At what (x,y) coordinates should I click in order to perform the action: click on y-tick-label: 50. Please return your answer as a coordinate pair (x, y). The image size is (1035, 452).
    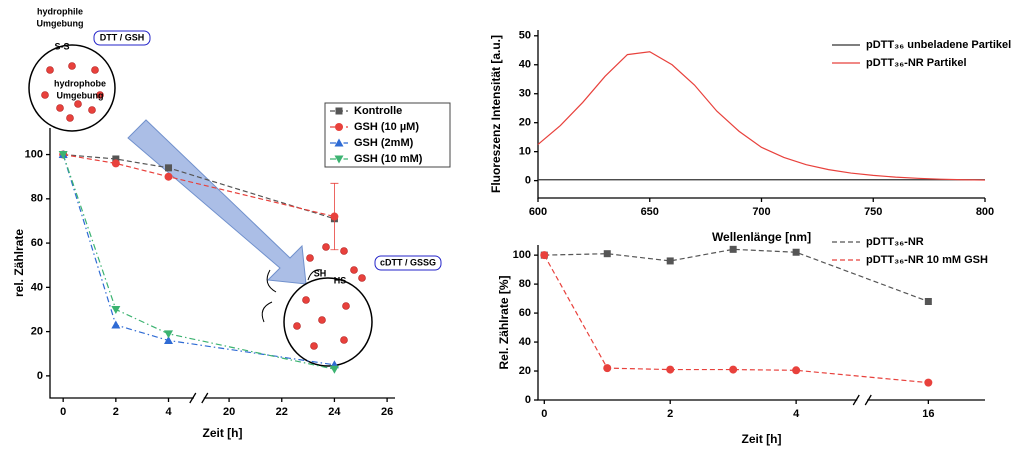
    Looking at the image, I should click on (525, 36).